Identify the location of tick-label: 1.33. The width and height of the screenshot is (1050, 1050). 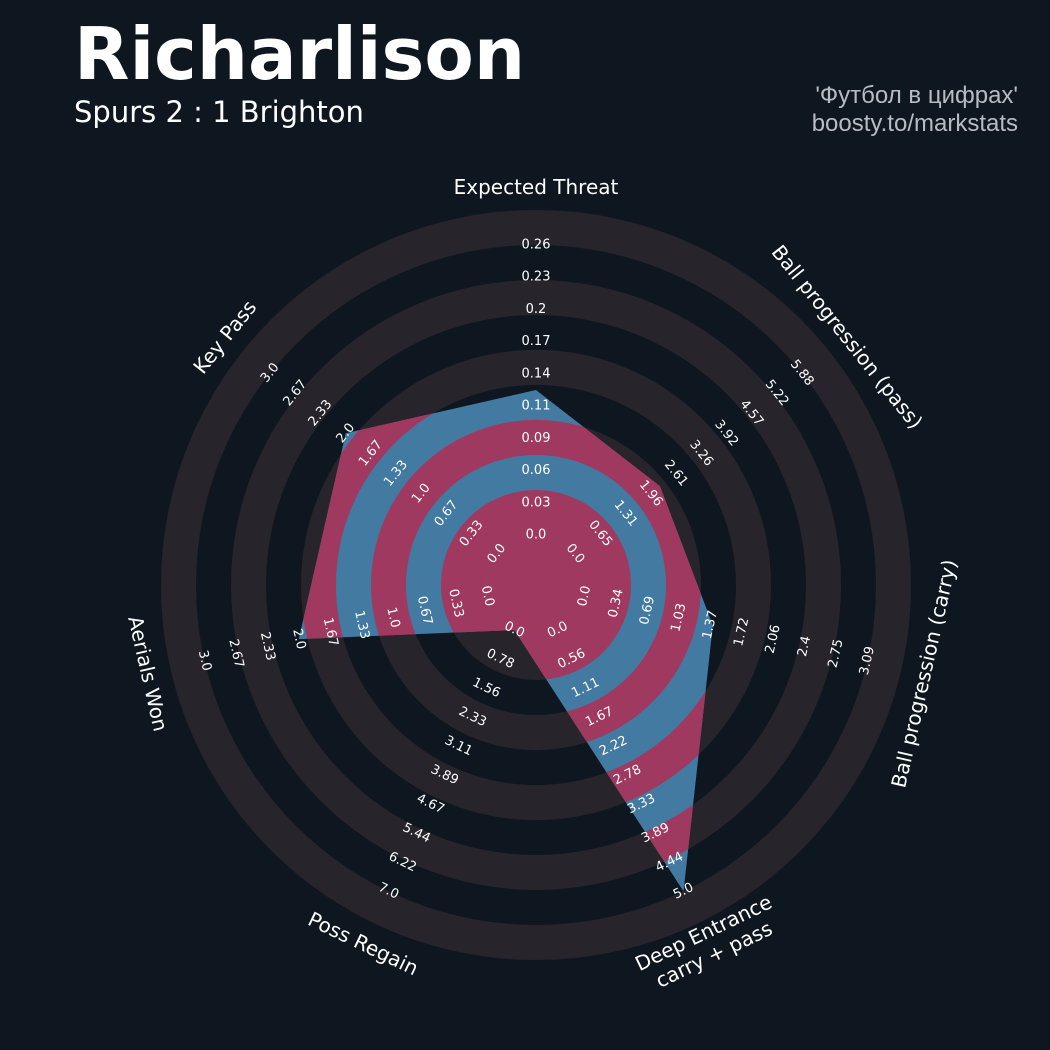
(361, 625).